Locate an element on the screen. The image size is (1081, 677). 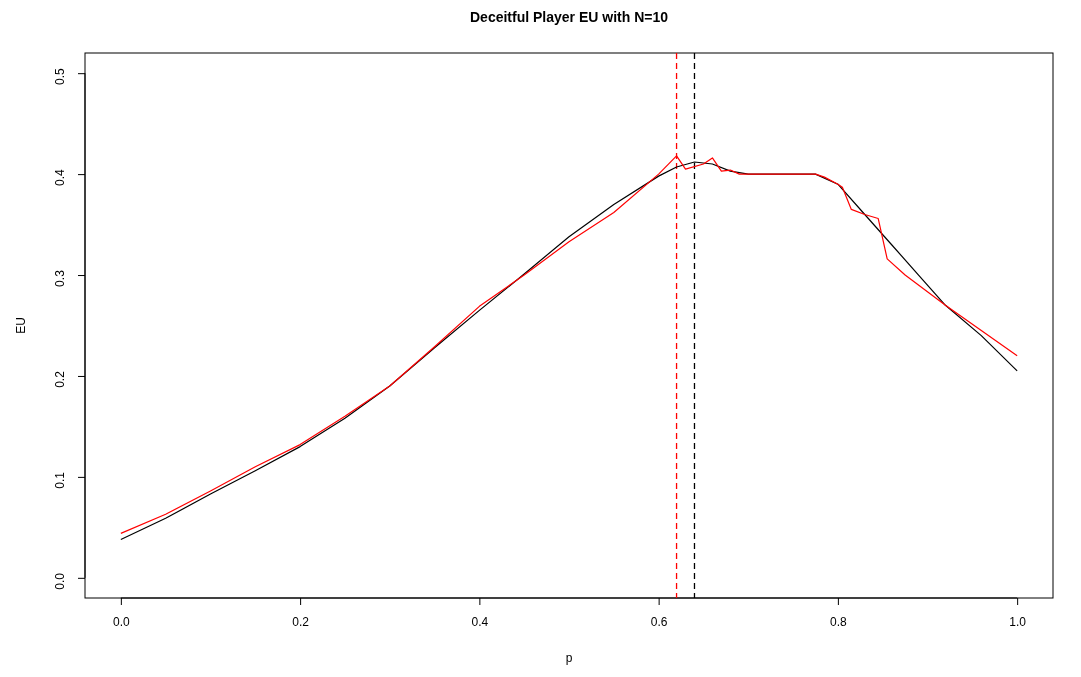
x-tick-label: 0.6 is located at coordinates (659, 621).